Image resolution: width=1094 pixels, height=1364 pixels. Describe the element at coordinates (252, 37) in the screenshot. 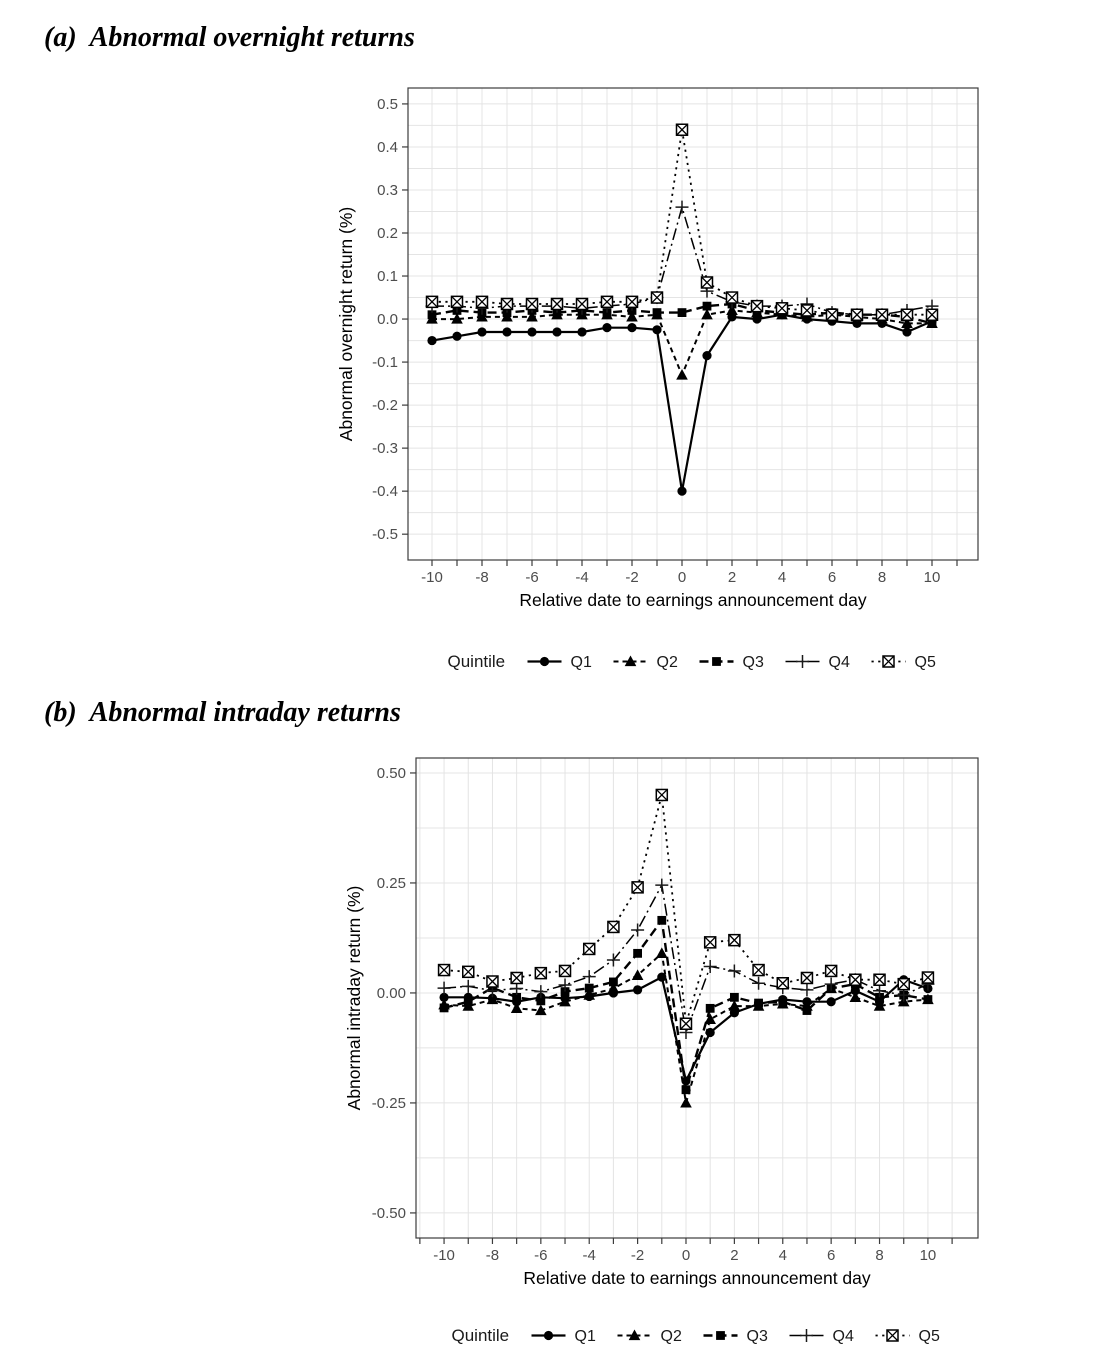

I see `panel-a-heading: Abnormal overnight returns` at that location.